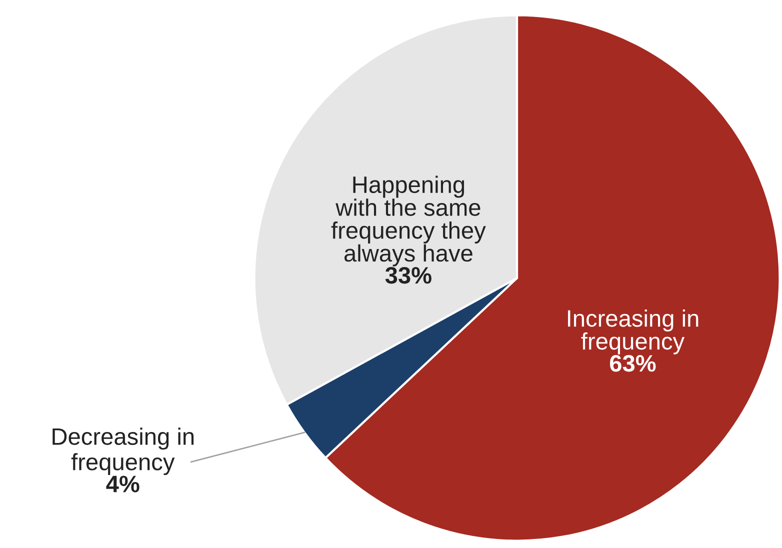 The image size is (782, 548). Describe the element at coordinates (123, 452) in the screenshot. I see `slice-label: Decreasing in frequency` at that location.